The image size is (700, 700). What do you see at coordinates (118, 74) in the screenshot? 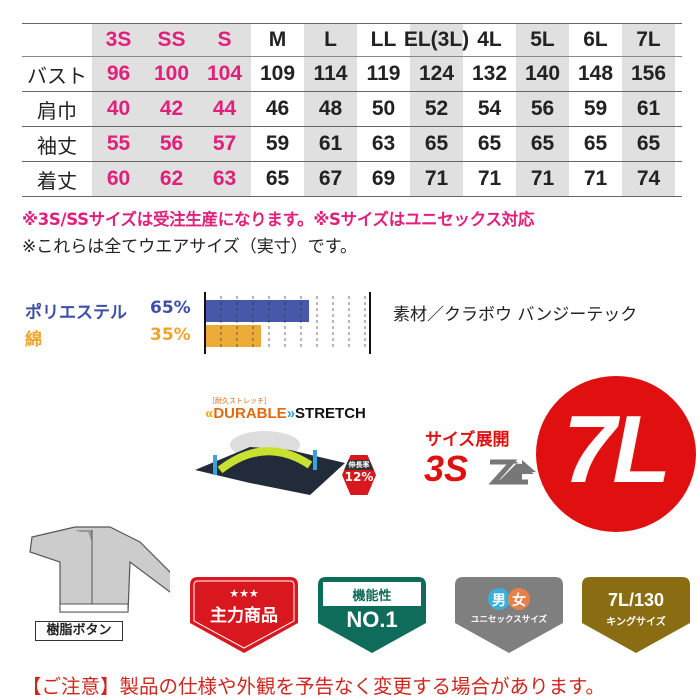
I see `table-cell: 96` at bounding box center [118, 74].